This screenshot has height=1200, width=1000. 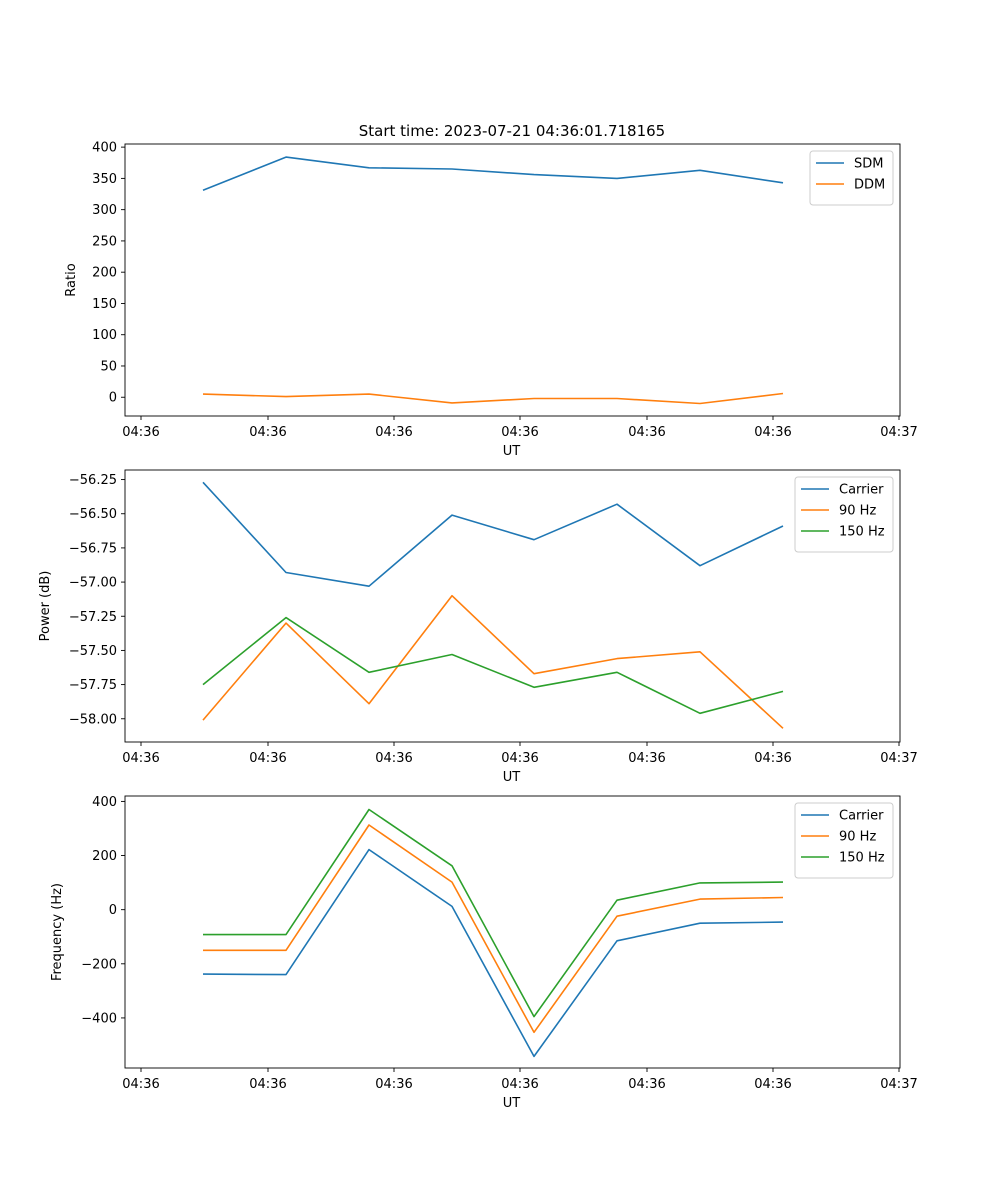 I want to click on series-line-ddm, so click(x=493, y=398).